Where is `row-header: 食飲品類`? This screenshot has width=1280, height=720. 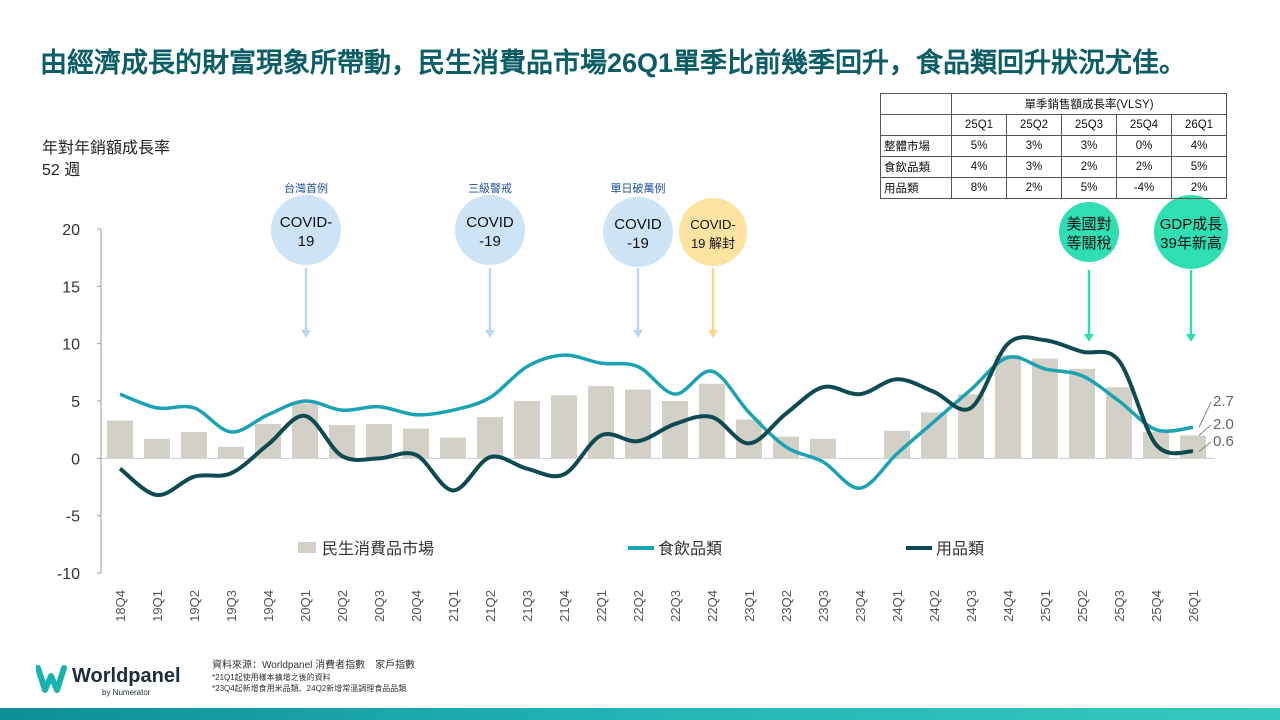
row-header: 食飲品類 is located at coordinates (916, 167).